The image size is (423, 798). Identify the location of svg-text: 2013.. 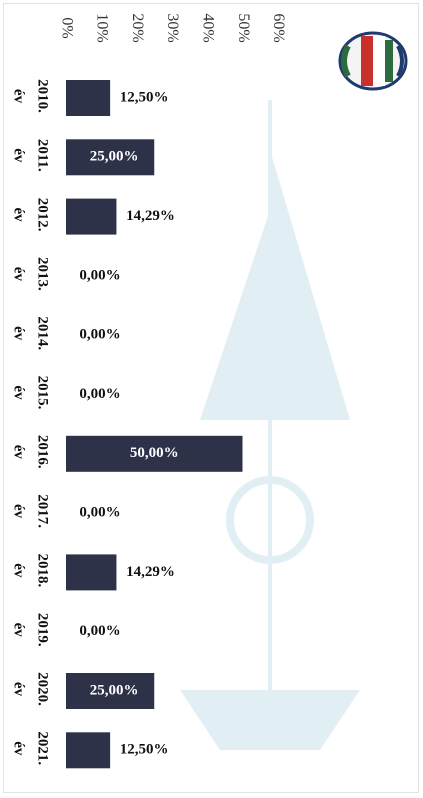
(43, 274).